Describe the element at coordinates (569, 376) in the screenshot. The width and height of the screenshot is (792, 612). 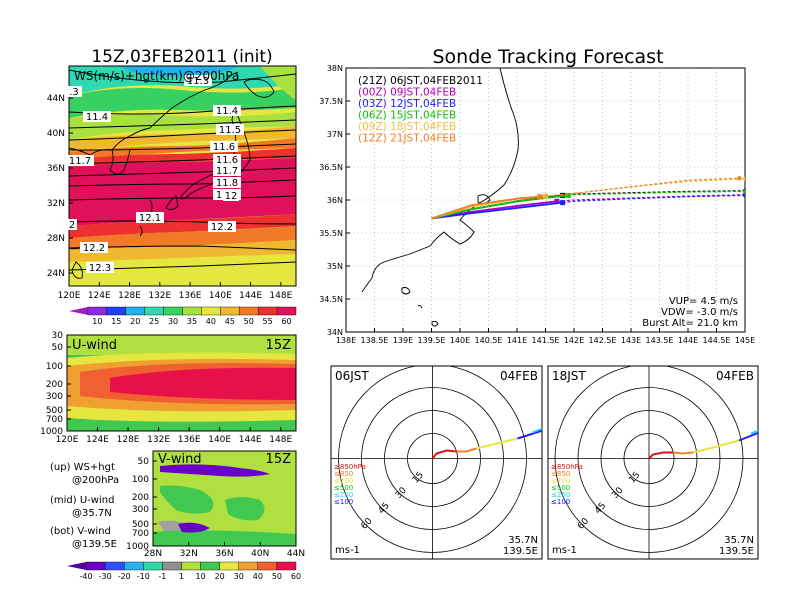
I see `hodograph-time-label: 18JST` at that location.